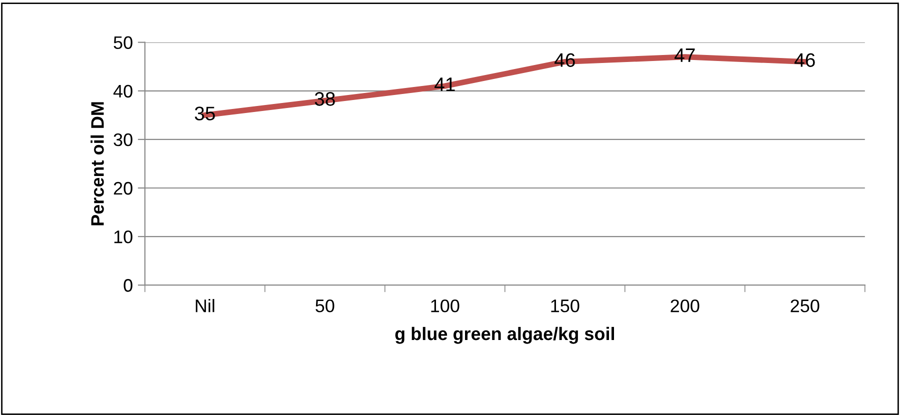 Image resolution: width=900 pixels, height=415 pixels. I want to click on x-tick-label: 250, so click(805, 305).